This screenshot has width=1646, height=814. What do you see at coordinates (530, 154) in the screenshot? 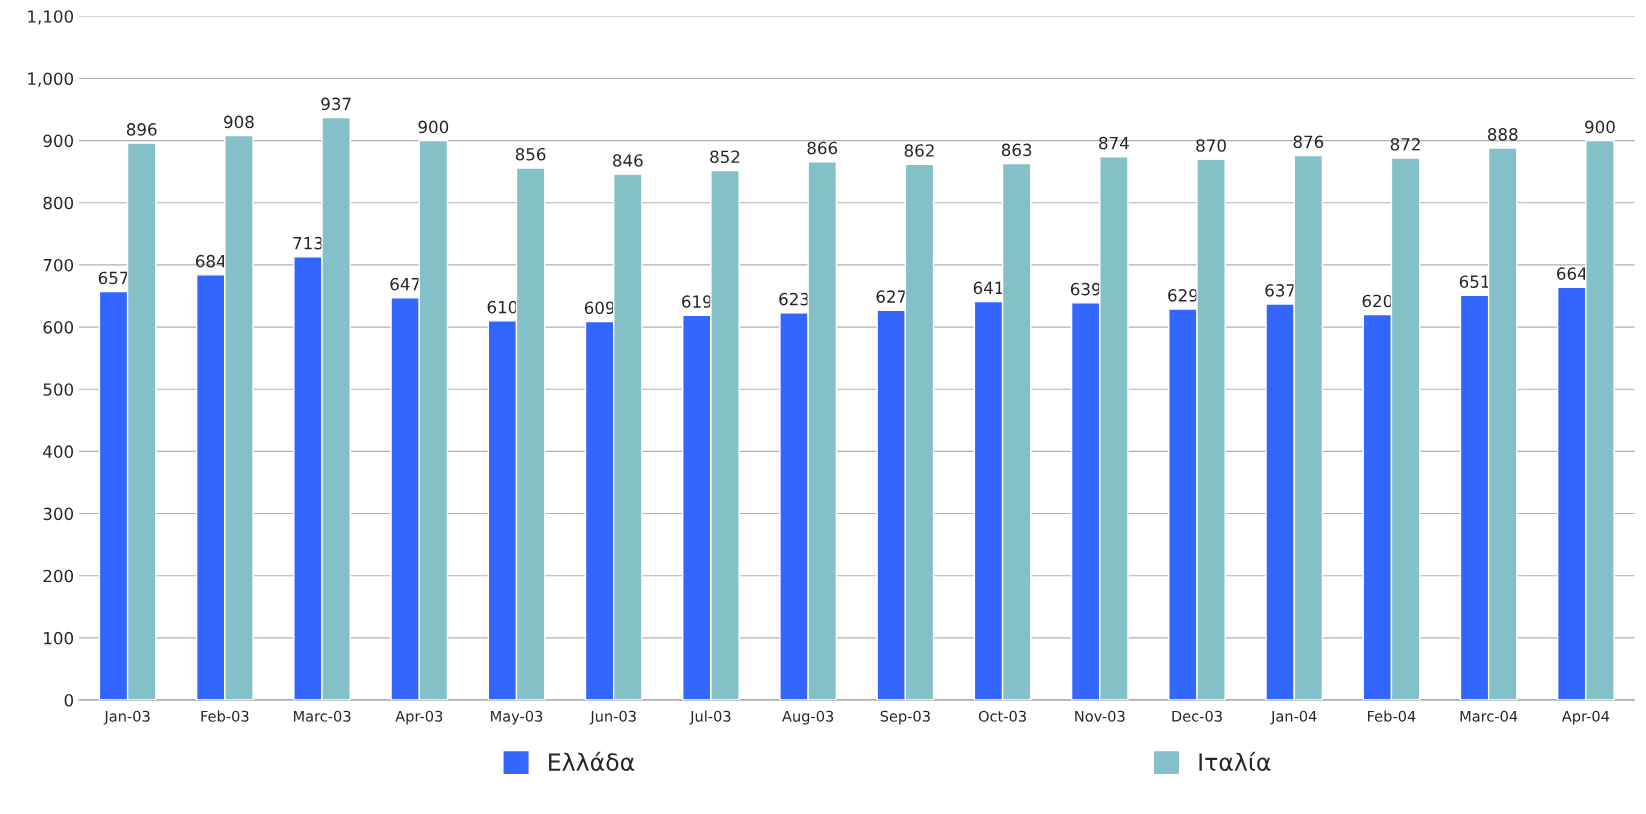
I see `data-label: 856` at bounding box center [530, 154].